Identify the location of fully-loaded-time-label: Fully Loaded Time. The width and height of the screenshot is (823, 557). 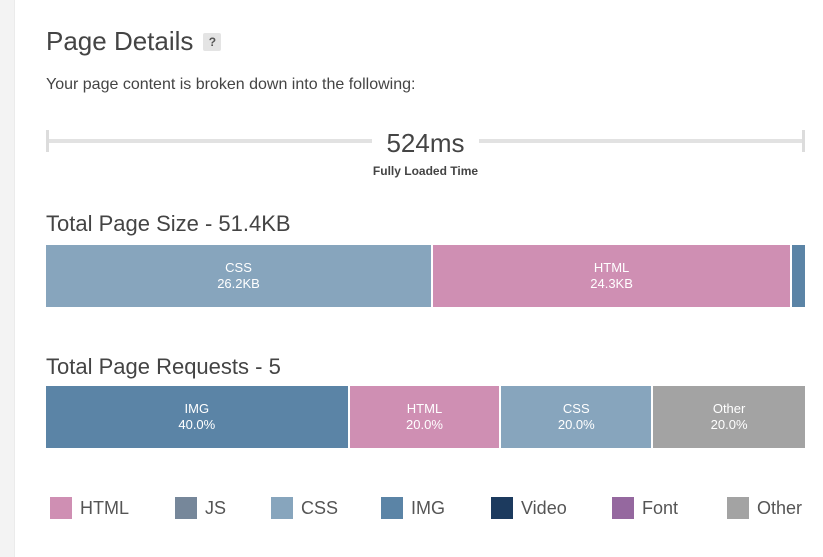
(425, 171).